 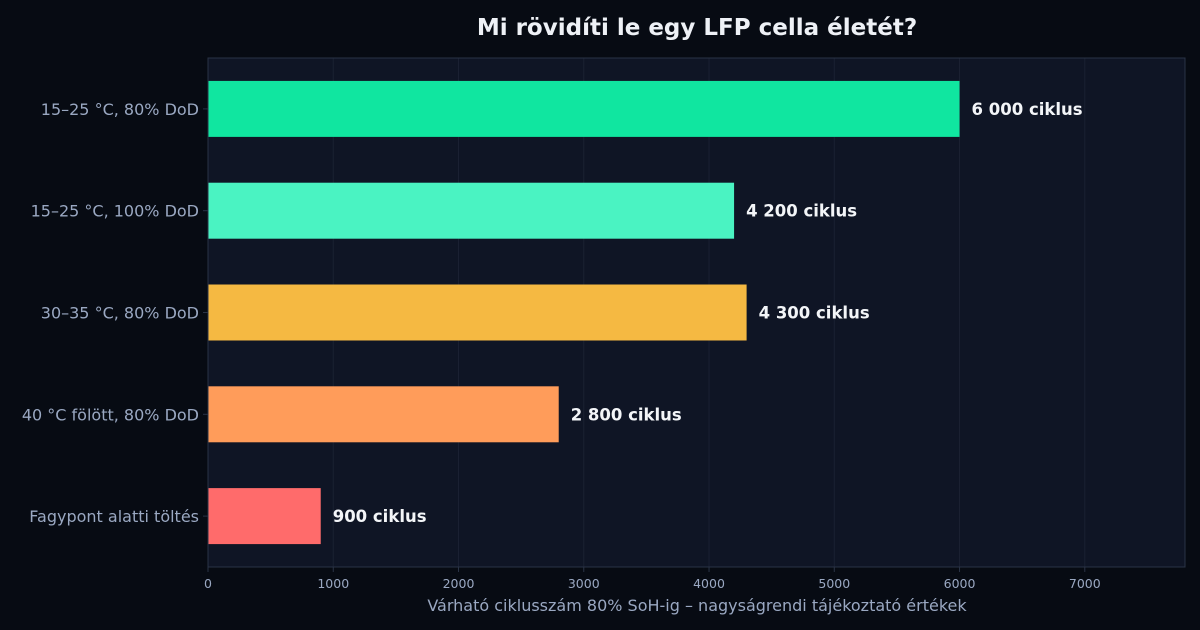 I want to click on category-label: 40 °C fölött, 80% DoD, so click(x=110, y=414).